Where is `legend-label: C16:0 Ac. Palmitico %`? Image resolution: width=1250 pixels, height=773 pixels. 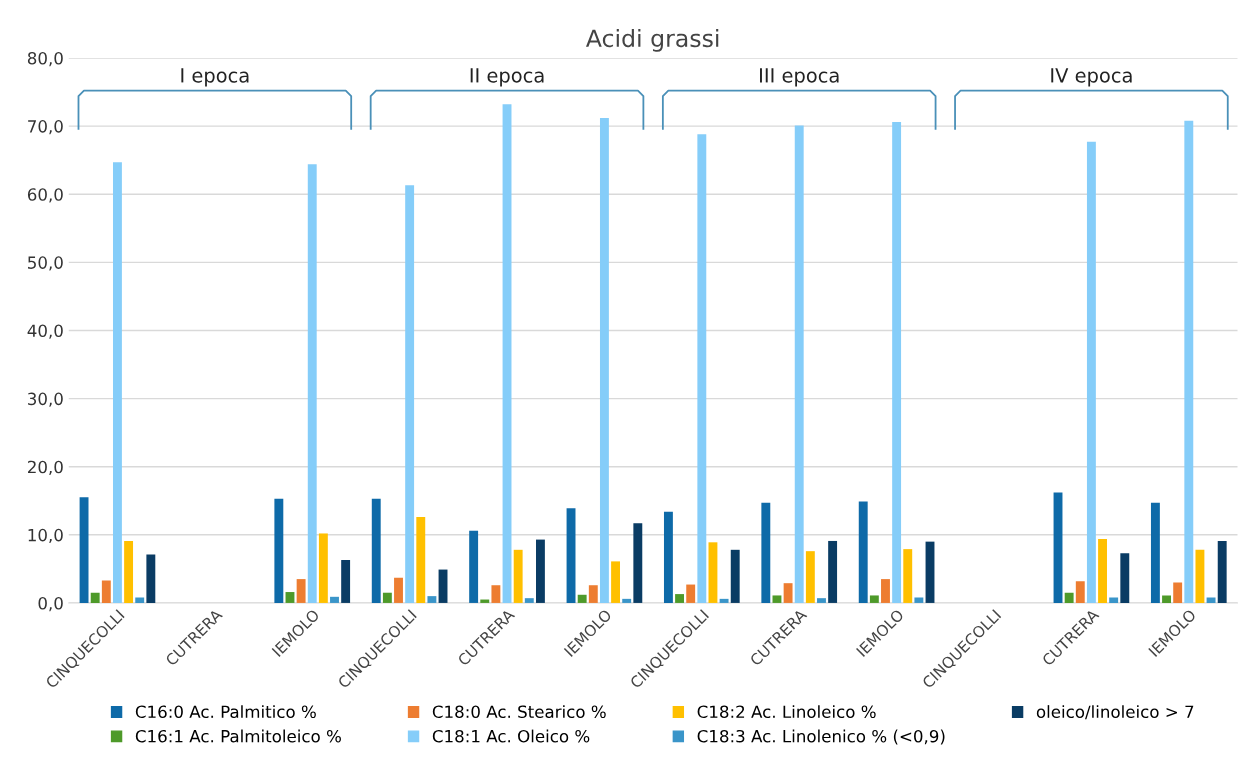
legend-label: C16:0 Ac. Palmitico % is located at coordinates (225, 712).